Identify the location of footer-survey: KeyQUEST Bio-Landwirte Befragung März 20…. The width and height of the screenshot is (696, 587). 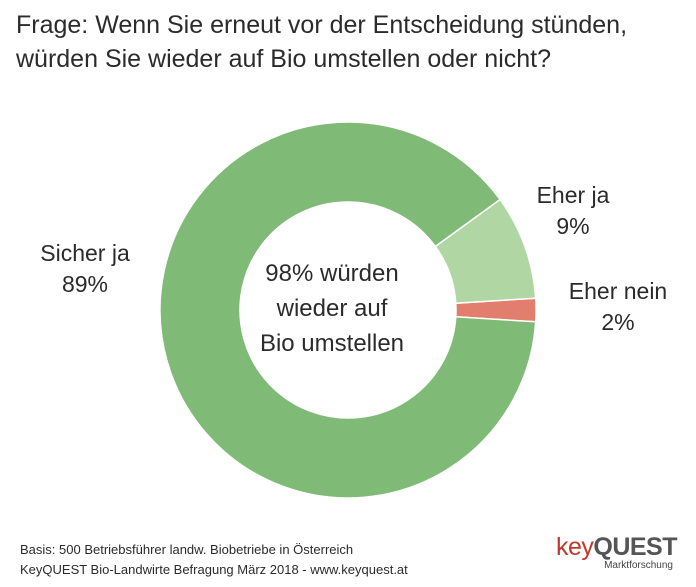
(214, 569).